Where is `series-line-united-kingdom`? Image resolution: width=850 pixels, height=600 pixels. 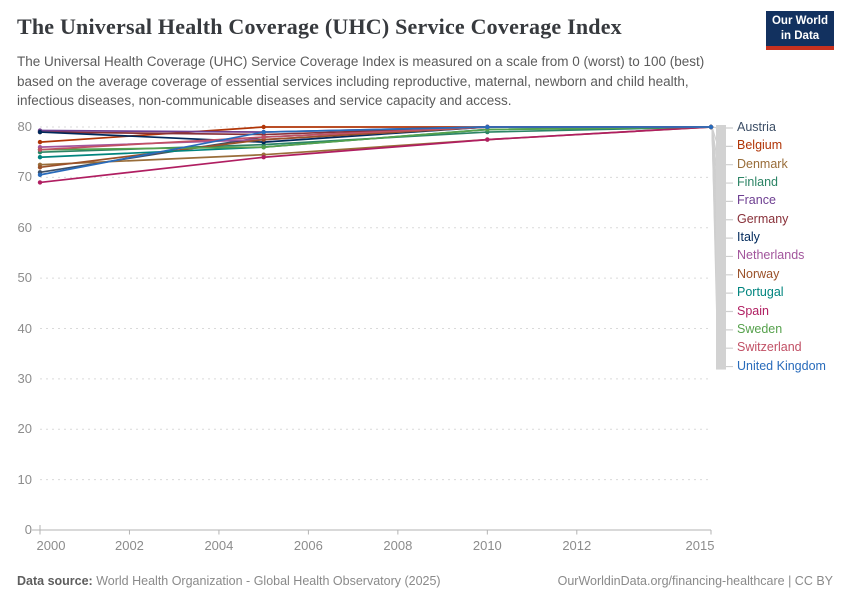
series-line-united-kingdom is located at coordinates (375, 151).